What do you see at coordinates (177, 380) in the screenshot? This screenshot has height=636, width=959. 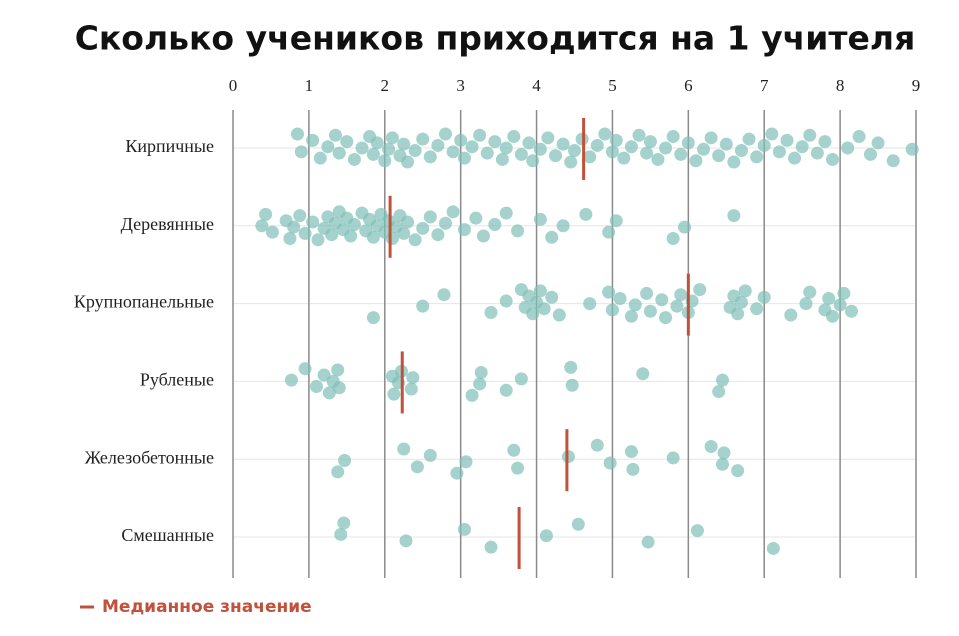 I see `category-label: Рубленые` at bounding box center [177, 380].